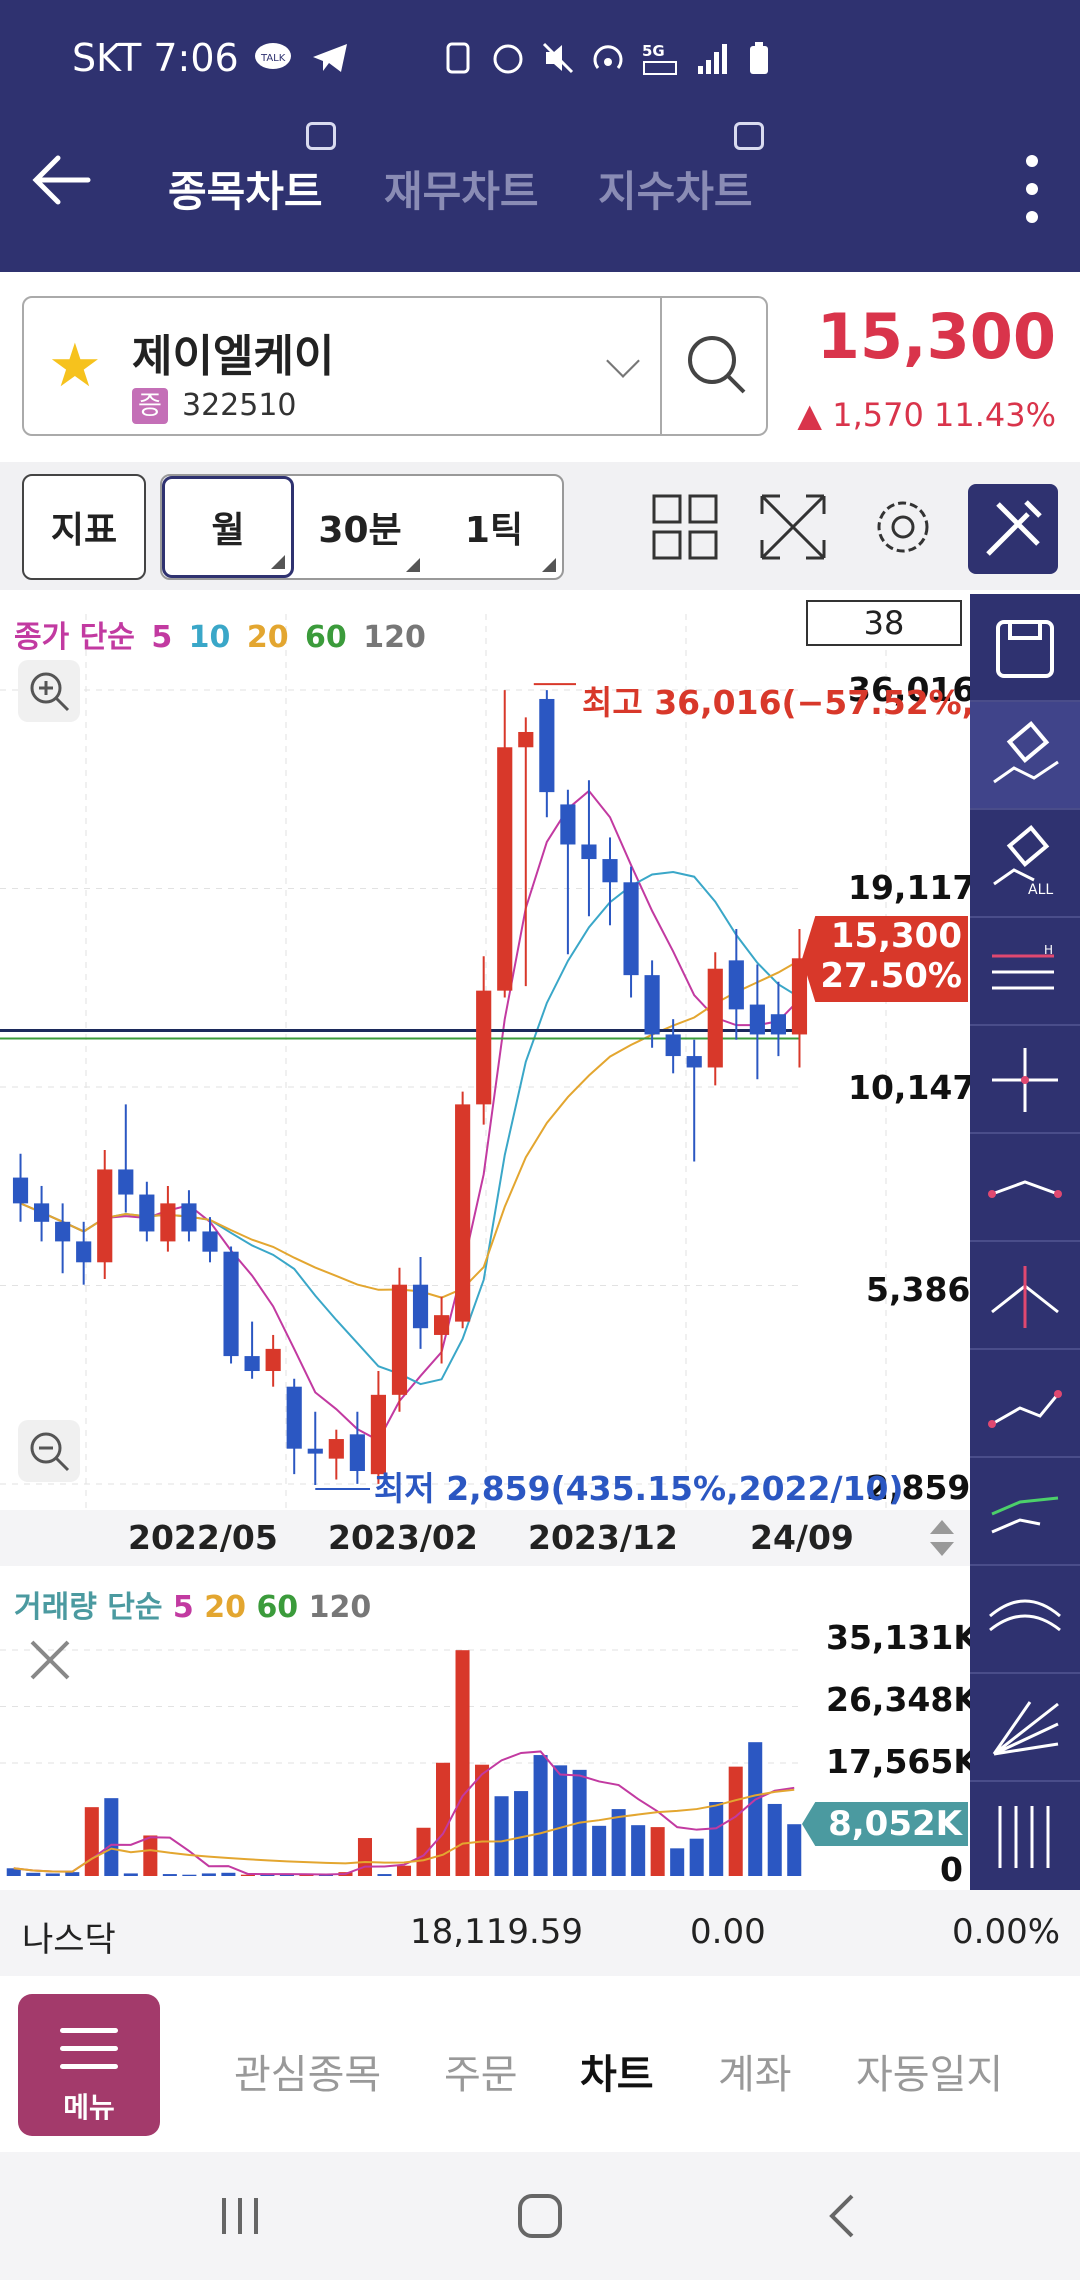 This screenshot has height=2280, width=1080. Describe the element at coordinates (1025, 648) in the screenshot. I see `save-tool` at that location.